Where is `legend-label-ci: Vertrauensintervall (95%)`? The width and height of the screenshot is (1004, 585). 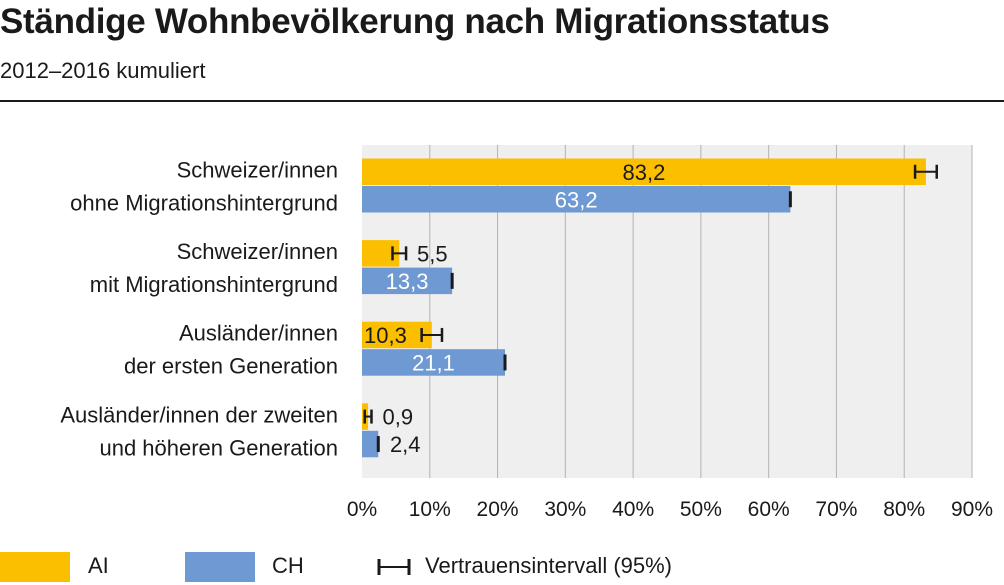 legend-label-ci: Vertrauensintervall (95%) is located at coordinates (549, 565).